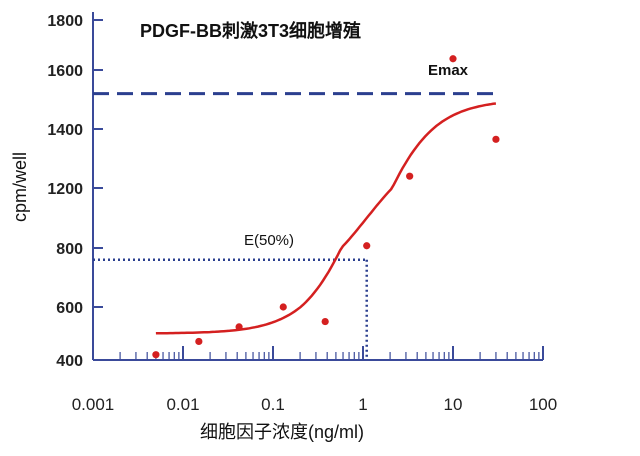  I want to click on y-tick-label: 800, so click(69, 249).